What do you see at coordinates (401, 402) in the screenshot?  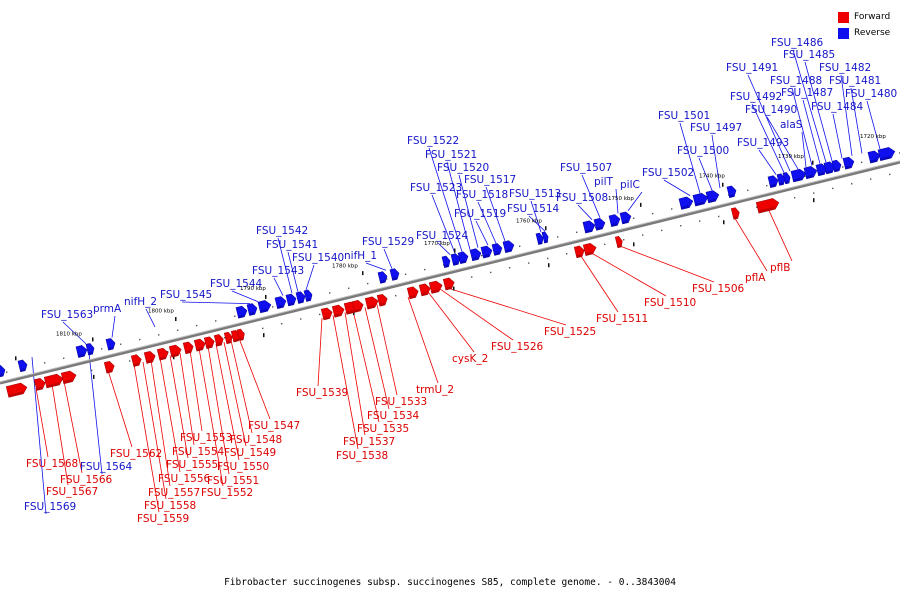 I see `gene-label-fsu-1533: FSU_1533` at bounding box center [401, 402].